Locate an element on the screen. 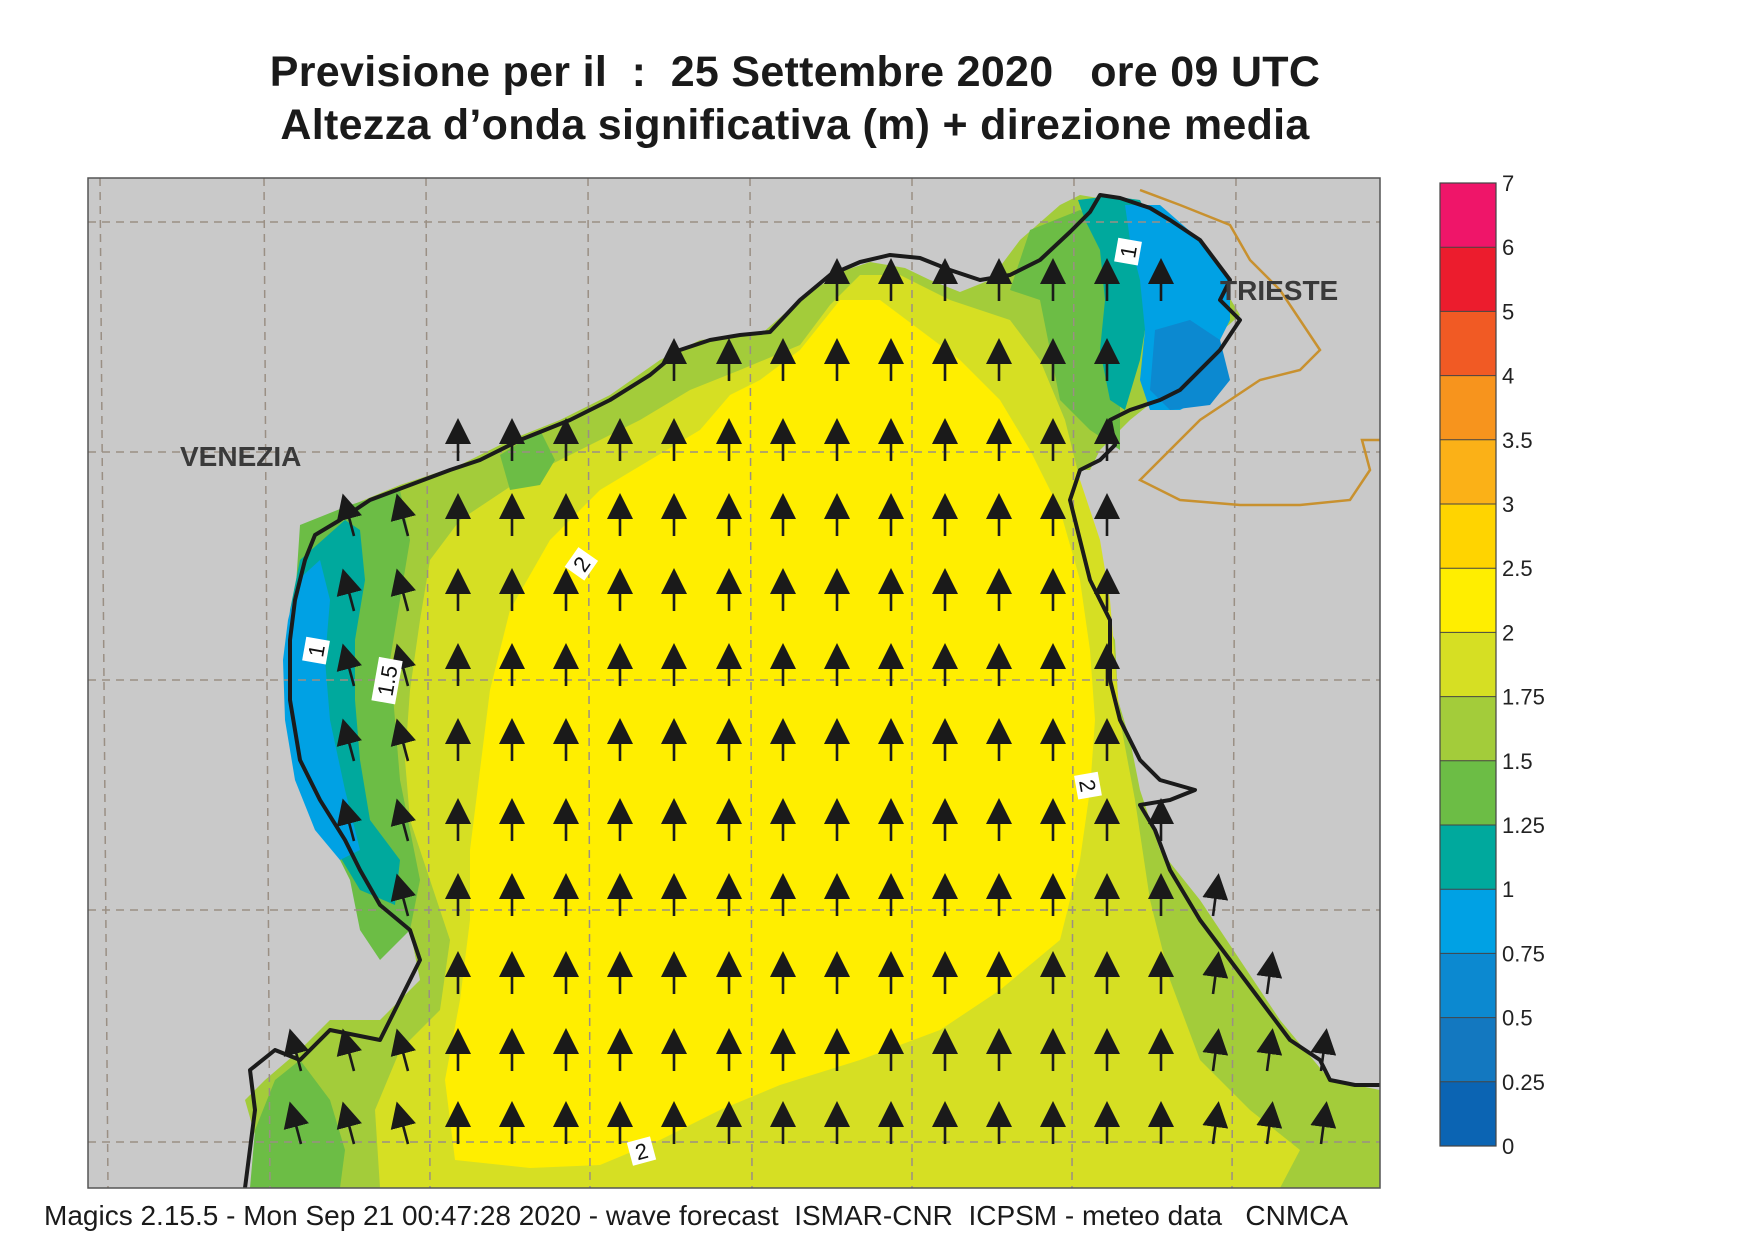 The width and height of the screenshot is (1755, 1242). svg-text: 2 is located at coordinates (1087, 786).